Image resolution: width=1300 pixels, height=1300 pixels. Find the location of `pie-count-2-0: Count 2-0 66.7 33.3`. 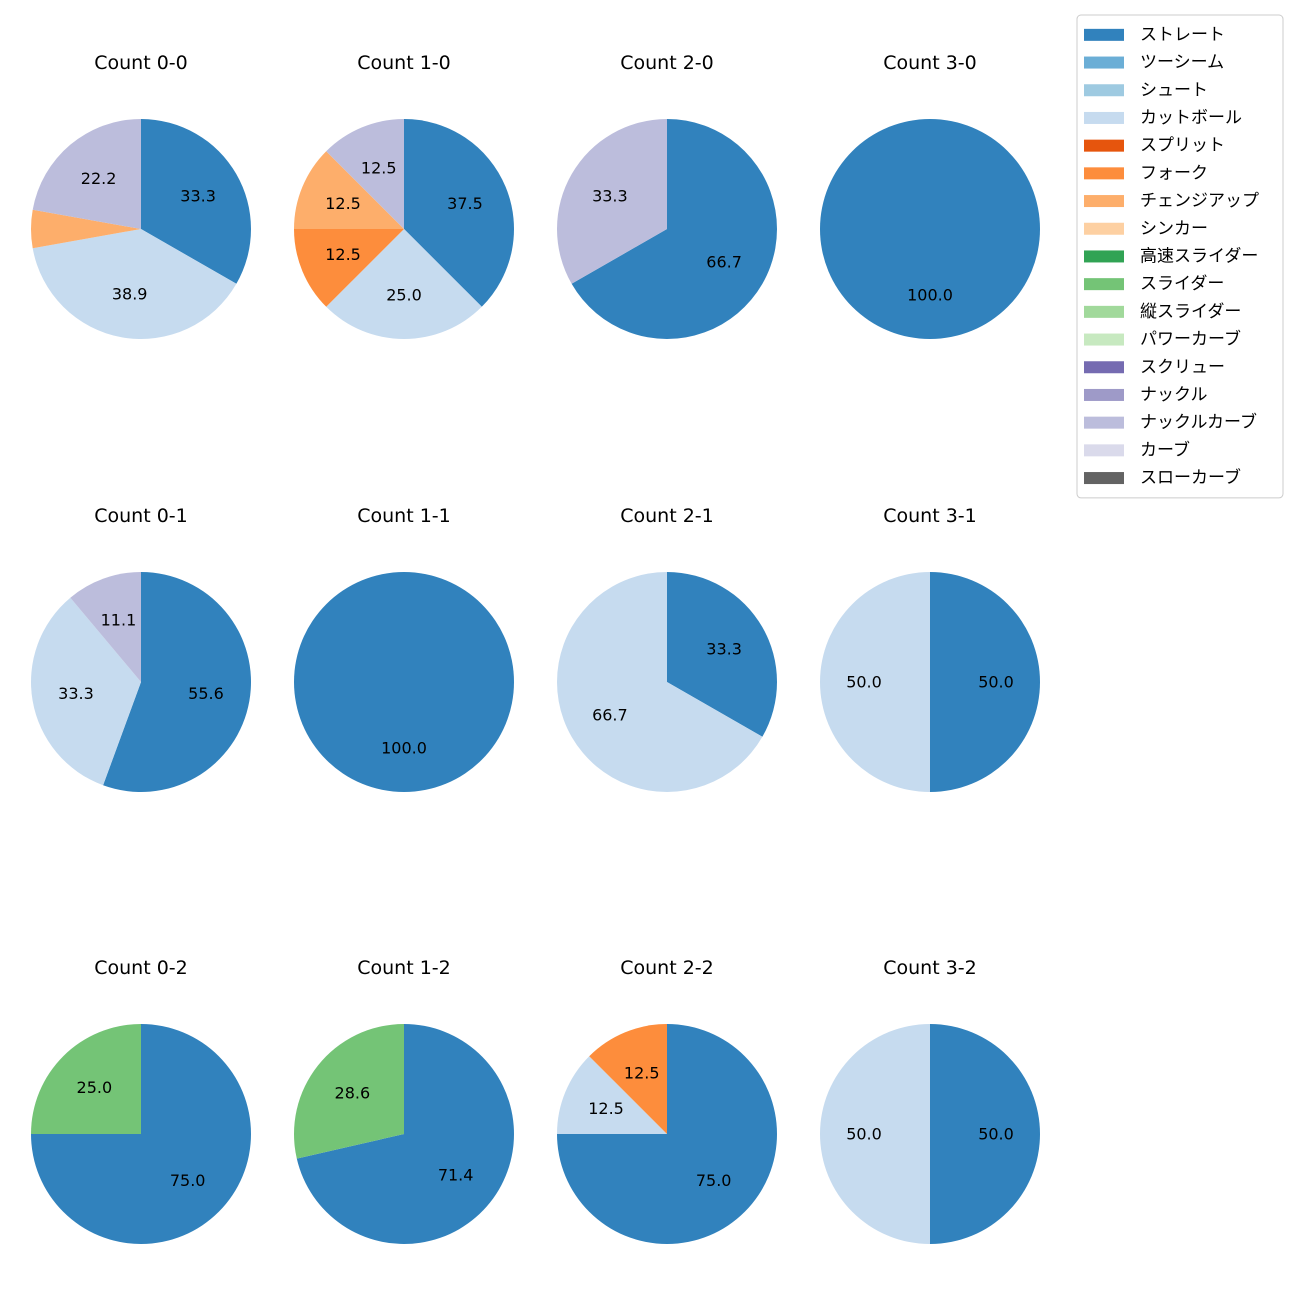

pie-count-2-0: Count 2-0 66.7 33.3 is located at coordinates (666, 195).